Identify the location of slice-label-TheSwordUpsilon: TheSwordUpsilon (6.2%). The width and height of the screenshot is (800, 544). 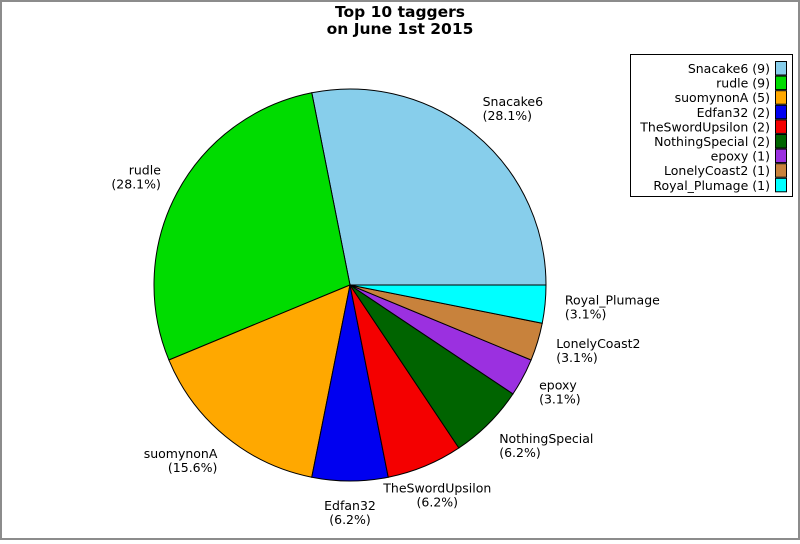
(436, 495).